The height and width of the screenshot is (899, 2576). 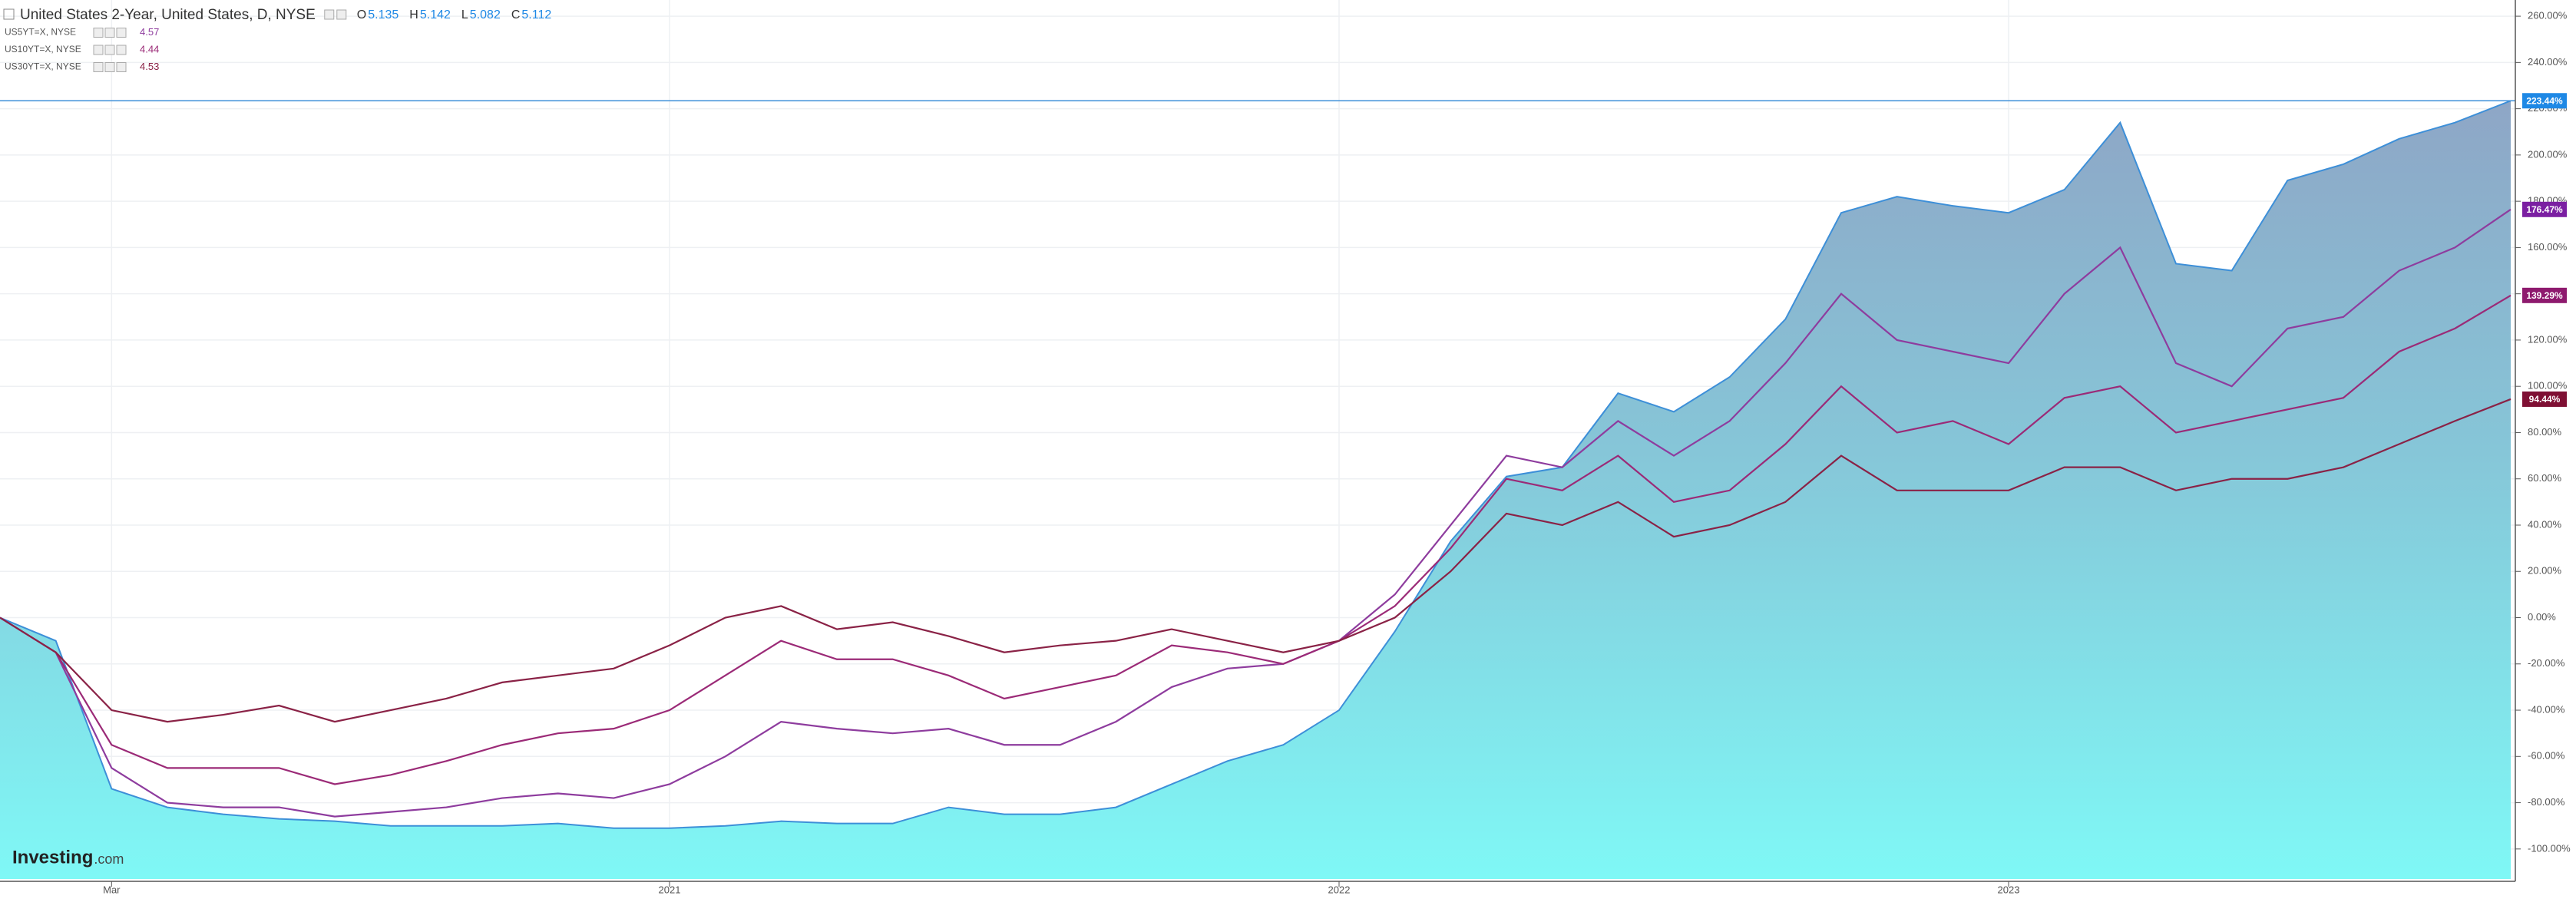 I want to click on ohlc-key: O, so click(x=361, y=14).